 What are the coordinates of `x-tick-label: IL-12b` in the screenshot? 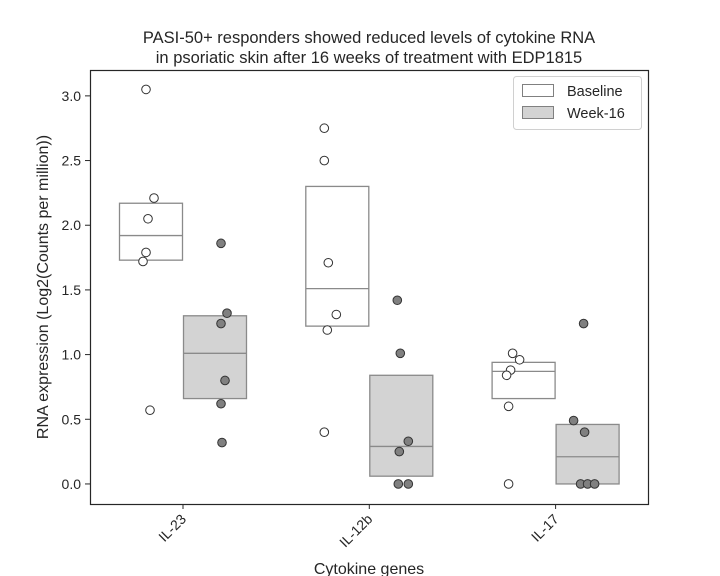 It's located at (356, 531).